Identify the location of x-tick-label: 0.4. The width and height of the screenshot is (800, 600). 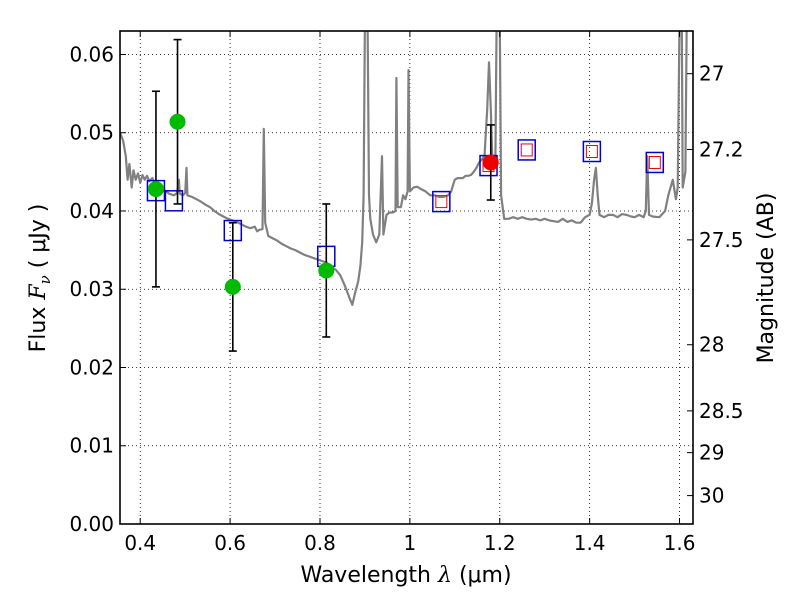
(140, 543).